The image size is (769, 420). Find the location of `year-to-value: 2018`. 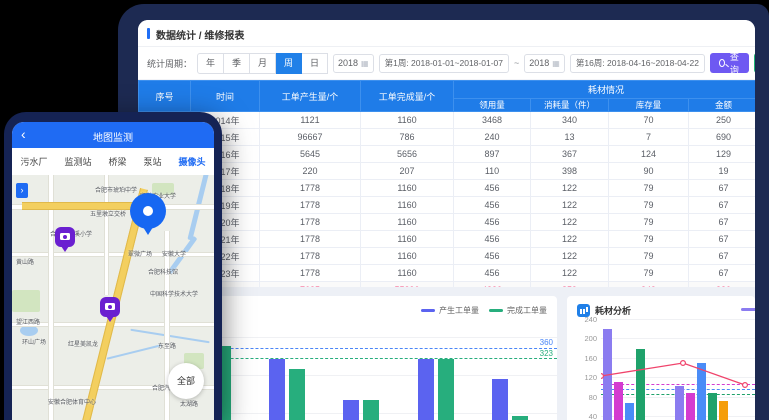

year-to-value: 2018 is located at coordinates (539, 63).